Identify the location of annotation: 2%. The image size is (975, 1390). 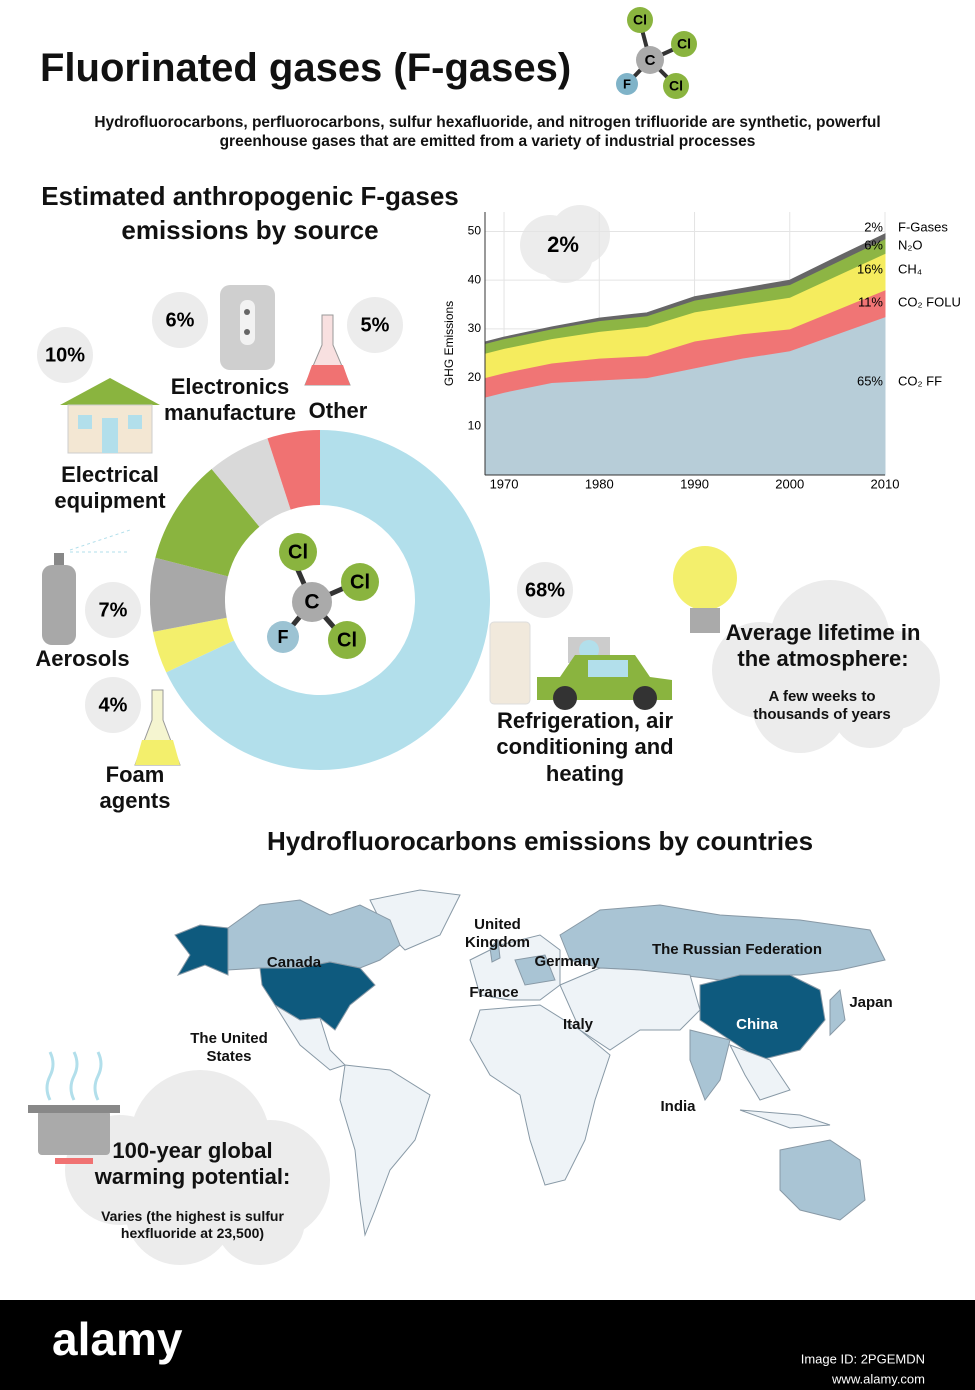
(563, 244).